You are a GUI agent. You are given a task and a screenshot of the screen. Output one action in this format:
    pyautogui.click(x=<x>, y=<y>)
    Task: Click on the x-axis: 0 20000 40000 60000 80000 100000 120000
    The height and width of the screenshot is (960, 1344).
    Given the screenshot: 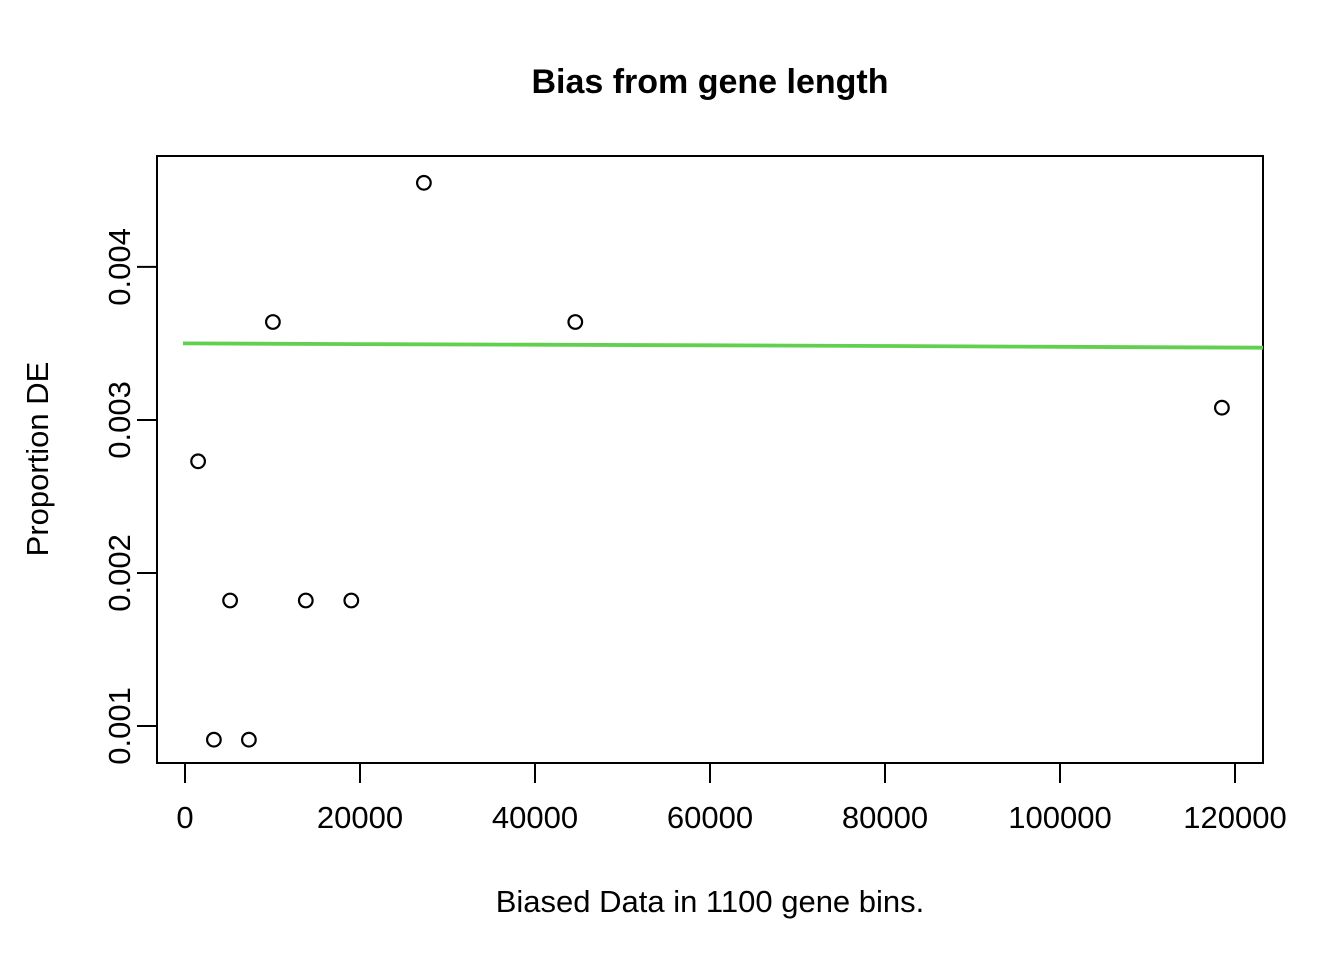 What is the action you would take?
    pyautogui.click(x=731, y=799)
    